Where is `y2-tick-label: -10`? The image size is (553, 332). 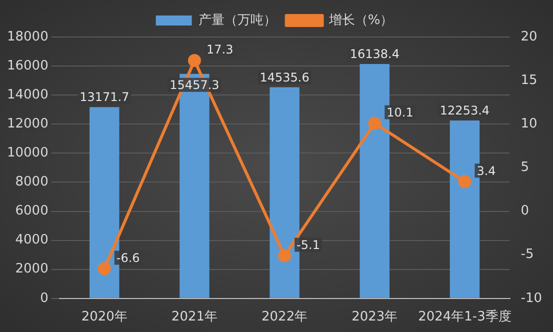
y2-tick-label: -10 is located at coordinates (531, 298).